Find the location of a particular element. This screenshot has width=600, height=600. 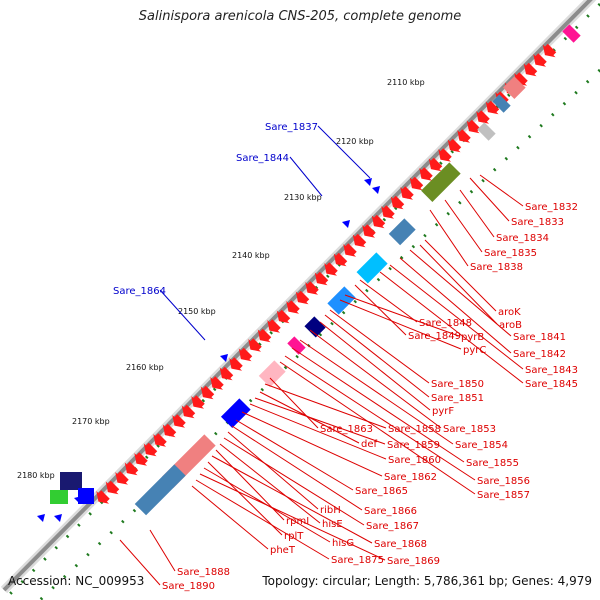

reverse-gene-label: Sare_1838 is located at coordinates (496, 267).